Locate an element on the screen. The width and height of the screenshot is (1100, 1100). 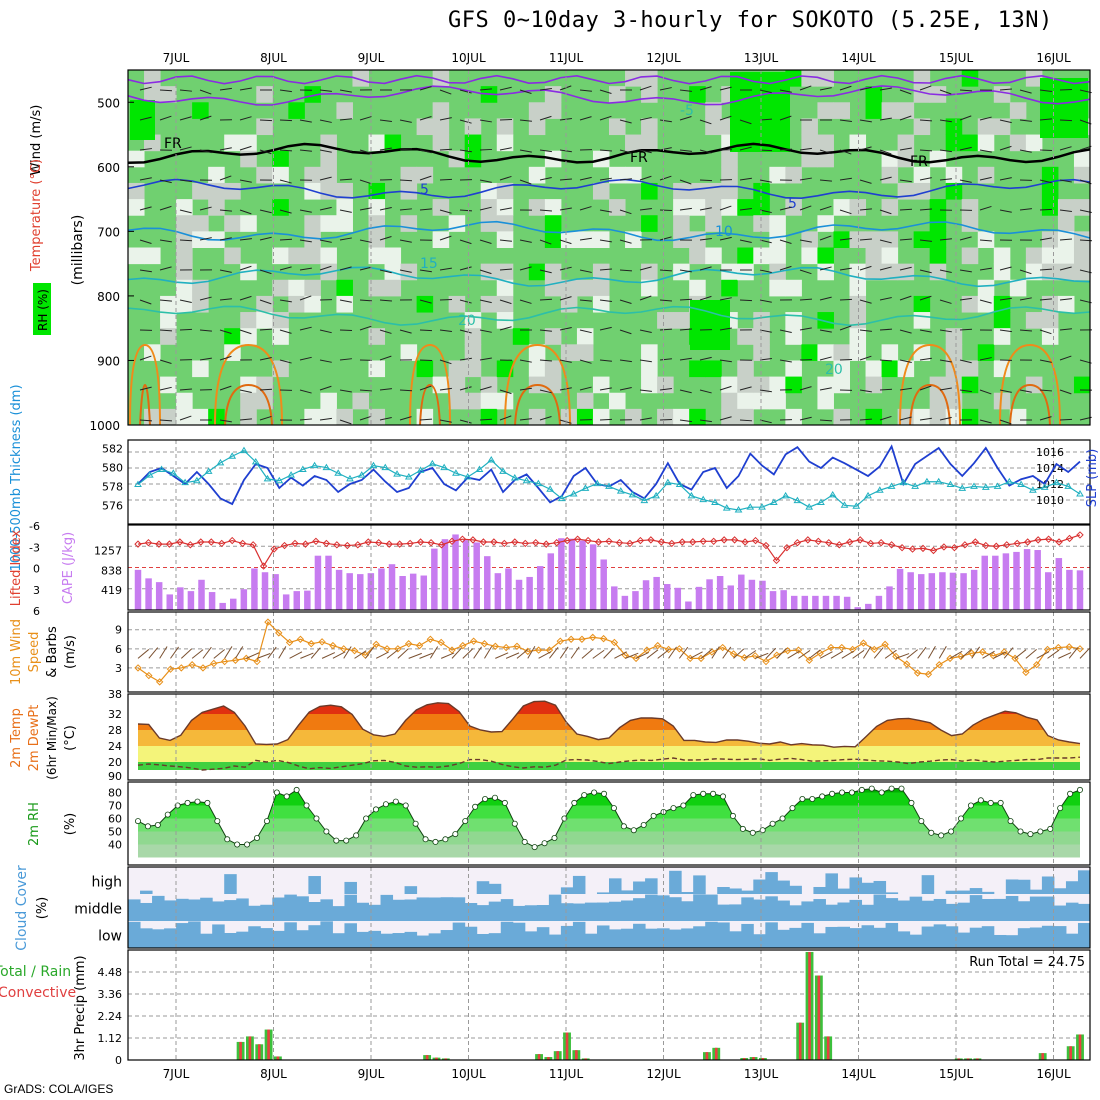
temp-tick: 24 is located at coordinates (115, 746).